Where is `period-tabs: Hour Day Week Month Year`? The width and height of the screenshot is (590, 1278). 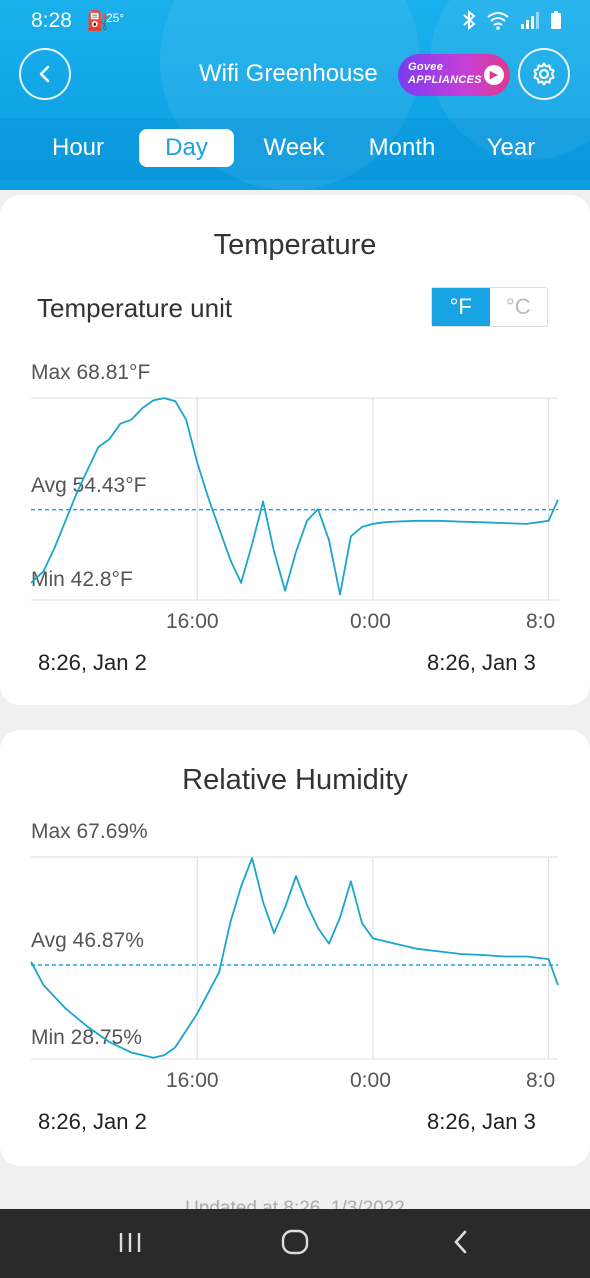 period-tabs: Hour Day Week Month Year is located at coordinates (295, 149).